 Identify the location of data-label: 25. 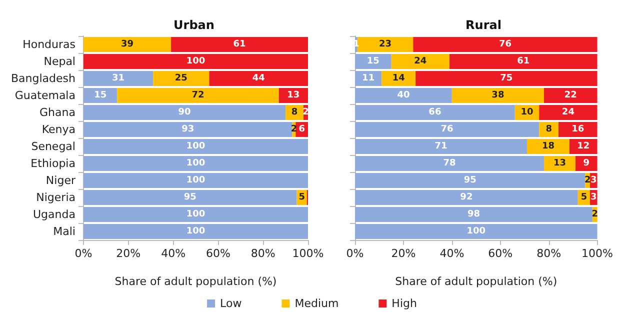
(181, 79).